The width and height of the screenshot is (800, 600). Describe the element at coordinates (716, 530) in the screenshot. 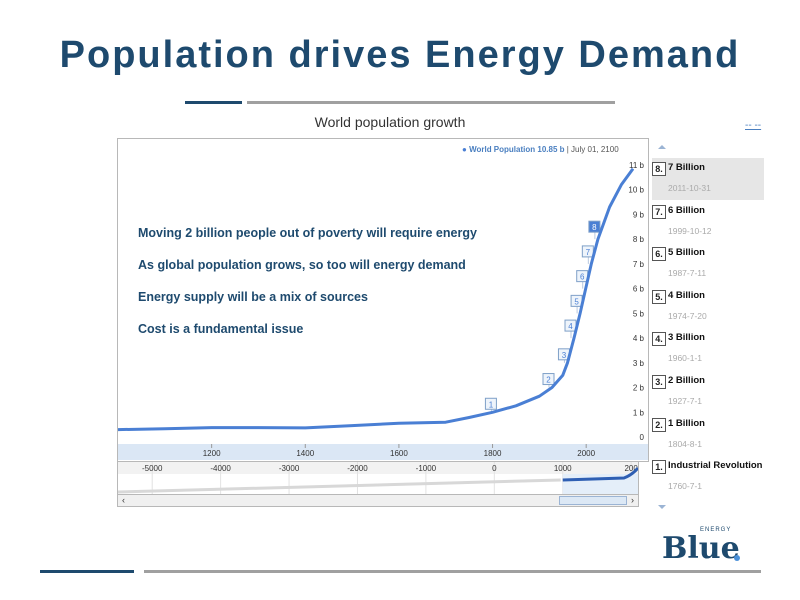

I see `logo-subtext: ENERGY` at that location.